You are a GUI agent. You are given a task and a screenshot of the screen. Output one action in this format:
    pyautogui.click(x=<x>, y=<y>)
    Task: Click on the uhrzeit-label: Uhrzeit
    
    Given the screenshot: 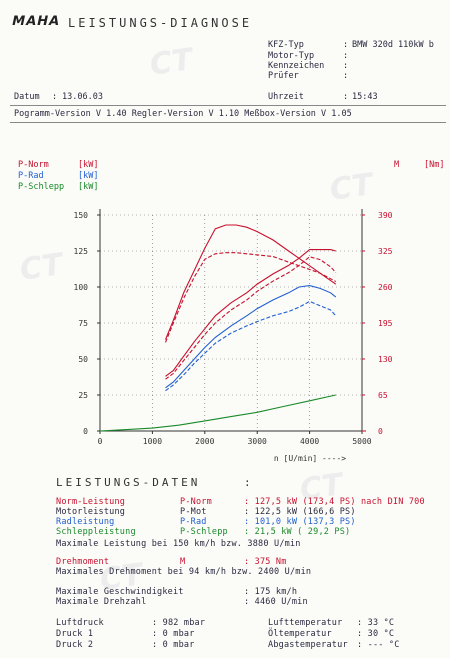 What is the action you would take?
    pyautogui.click(x=286, y=97)
    